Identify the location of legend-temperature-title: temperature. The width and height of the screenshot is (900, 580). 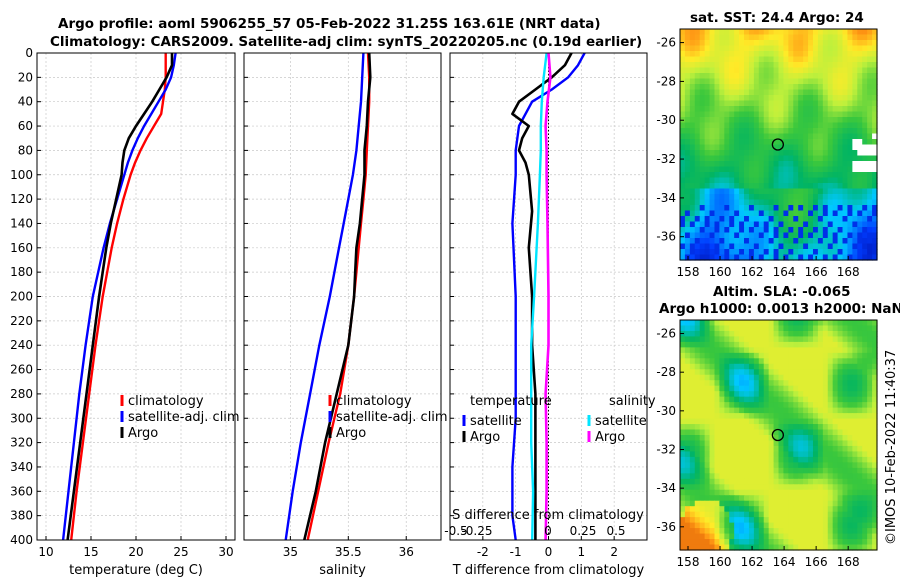
(511, 401).